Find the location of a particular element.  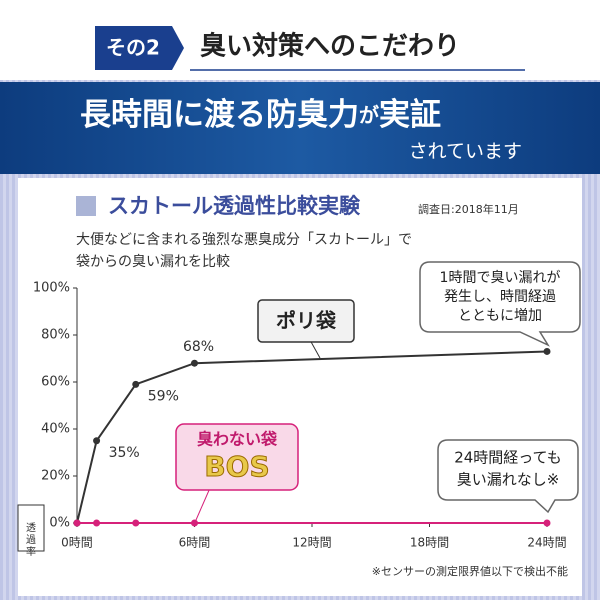

callout-text: 1時間で臭い漏れが is located at coordinates (500, 278).